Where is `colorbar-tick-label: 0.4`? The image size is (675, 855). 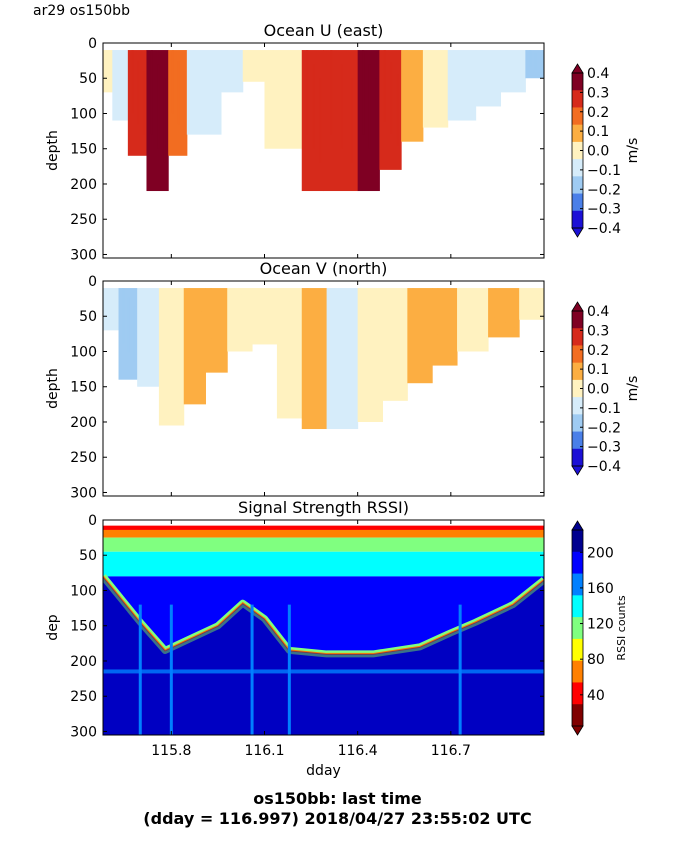 colorbar-tick-label: 0.4 is located at coordinates (598, 312).